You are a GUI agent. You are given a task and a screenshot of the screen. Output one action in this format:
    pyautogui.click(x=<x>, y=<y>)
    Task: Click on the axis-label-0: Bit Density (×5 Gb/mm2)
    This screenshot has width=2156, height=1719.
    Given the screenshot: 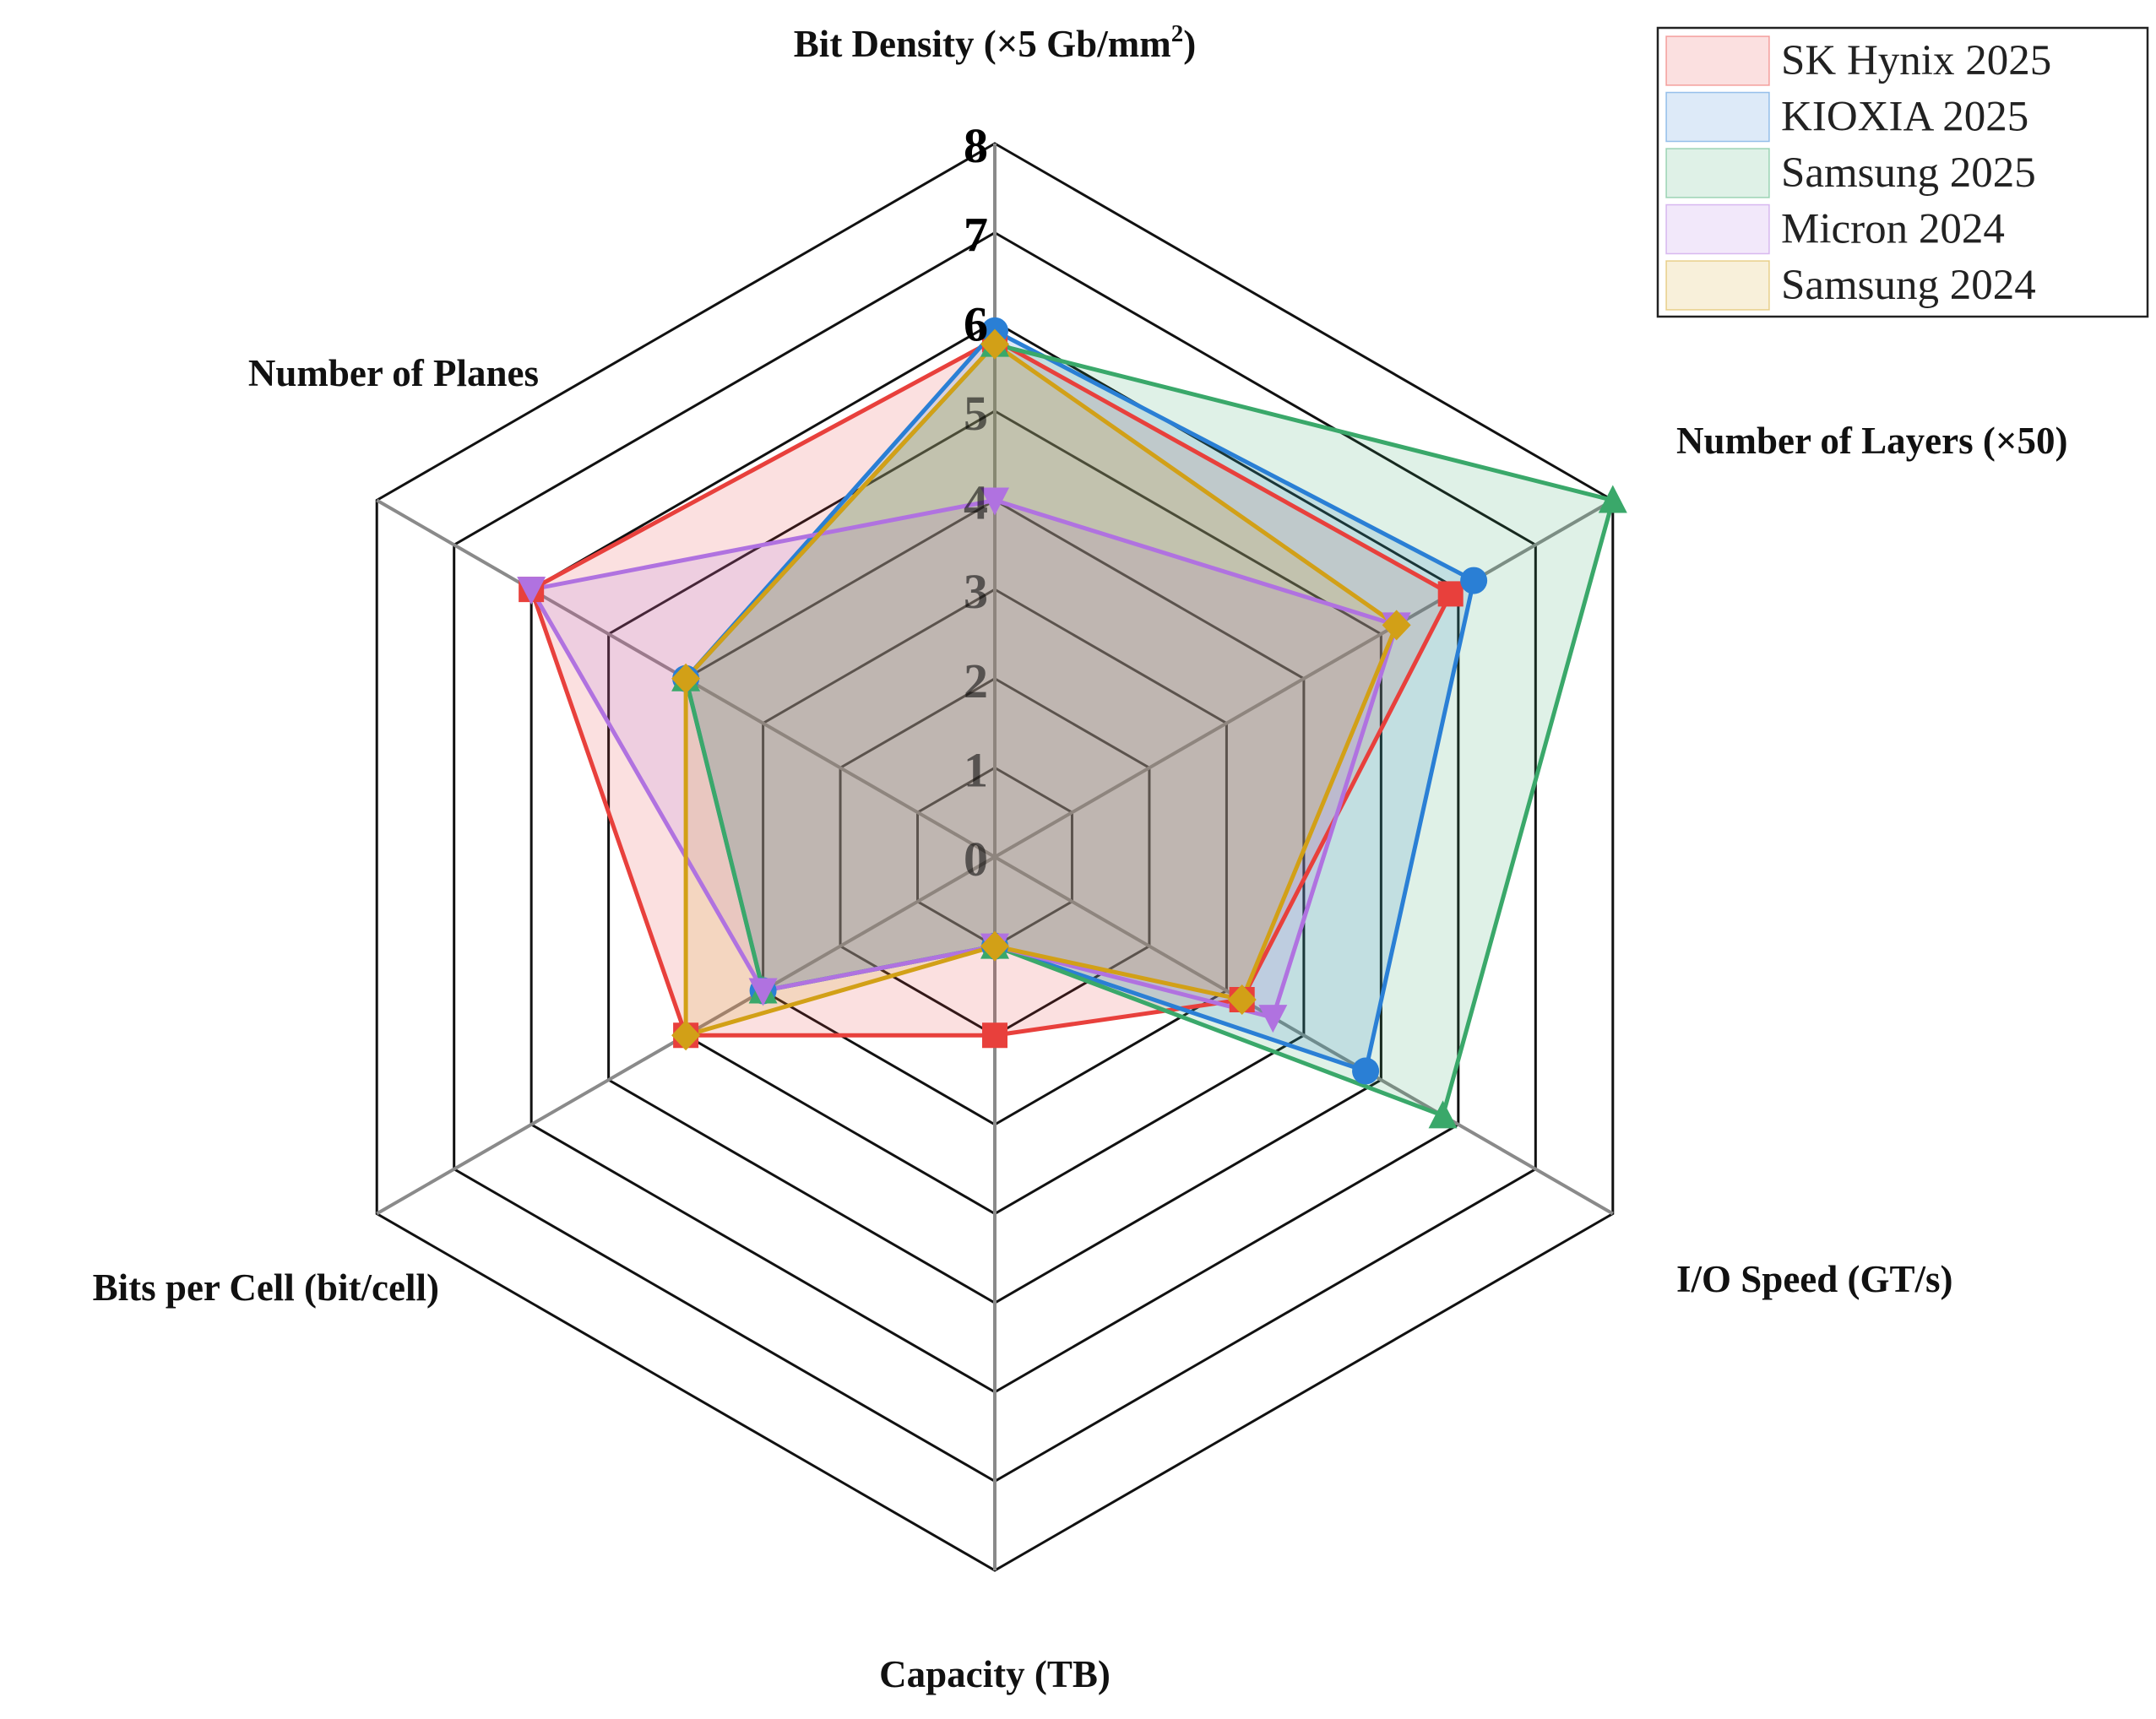 What is the action you would take?
    pyautogui.click(x=995, y=42)
    